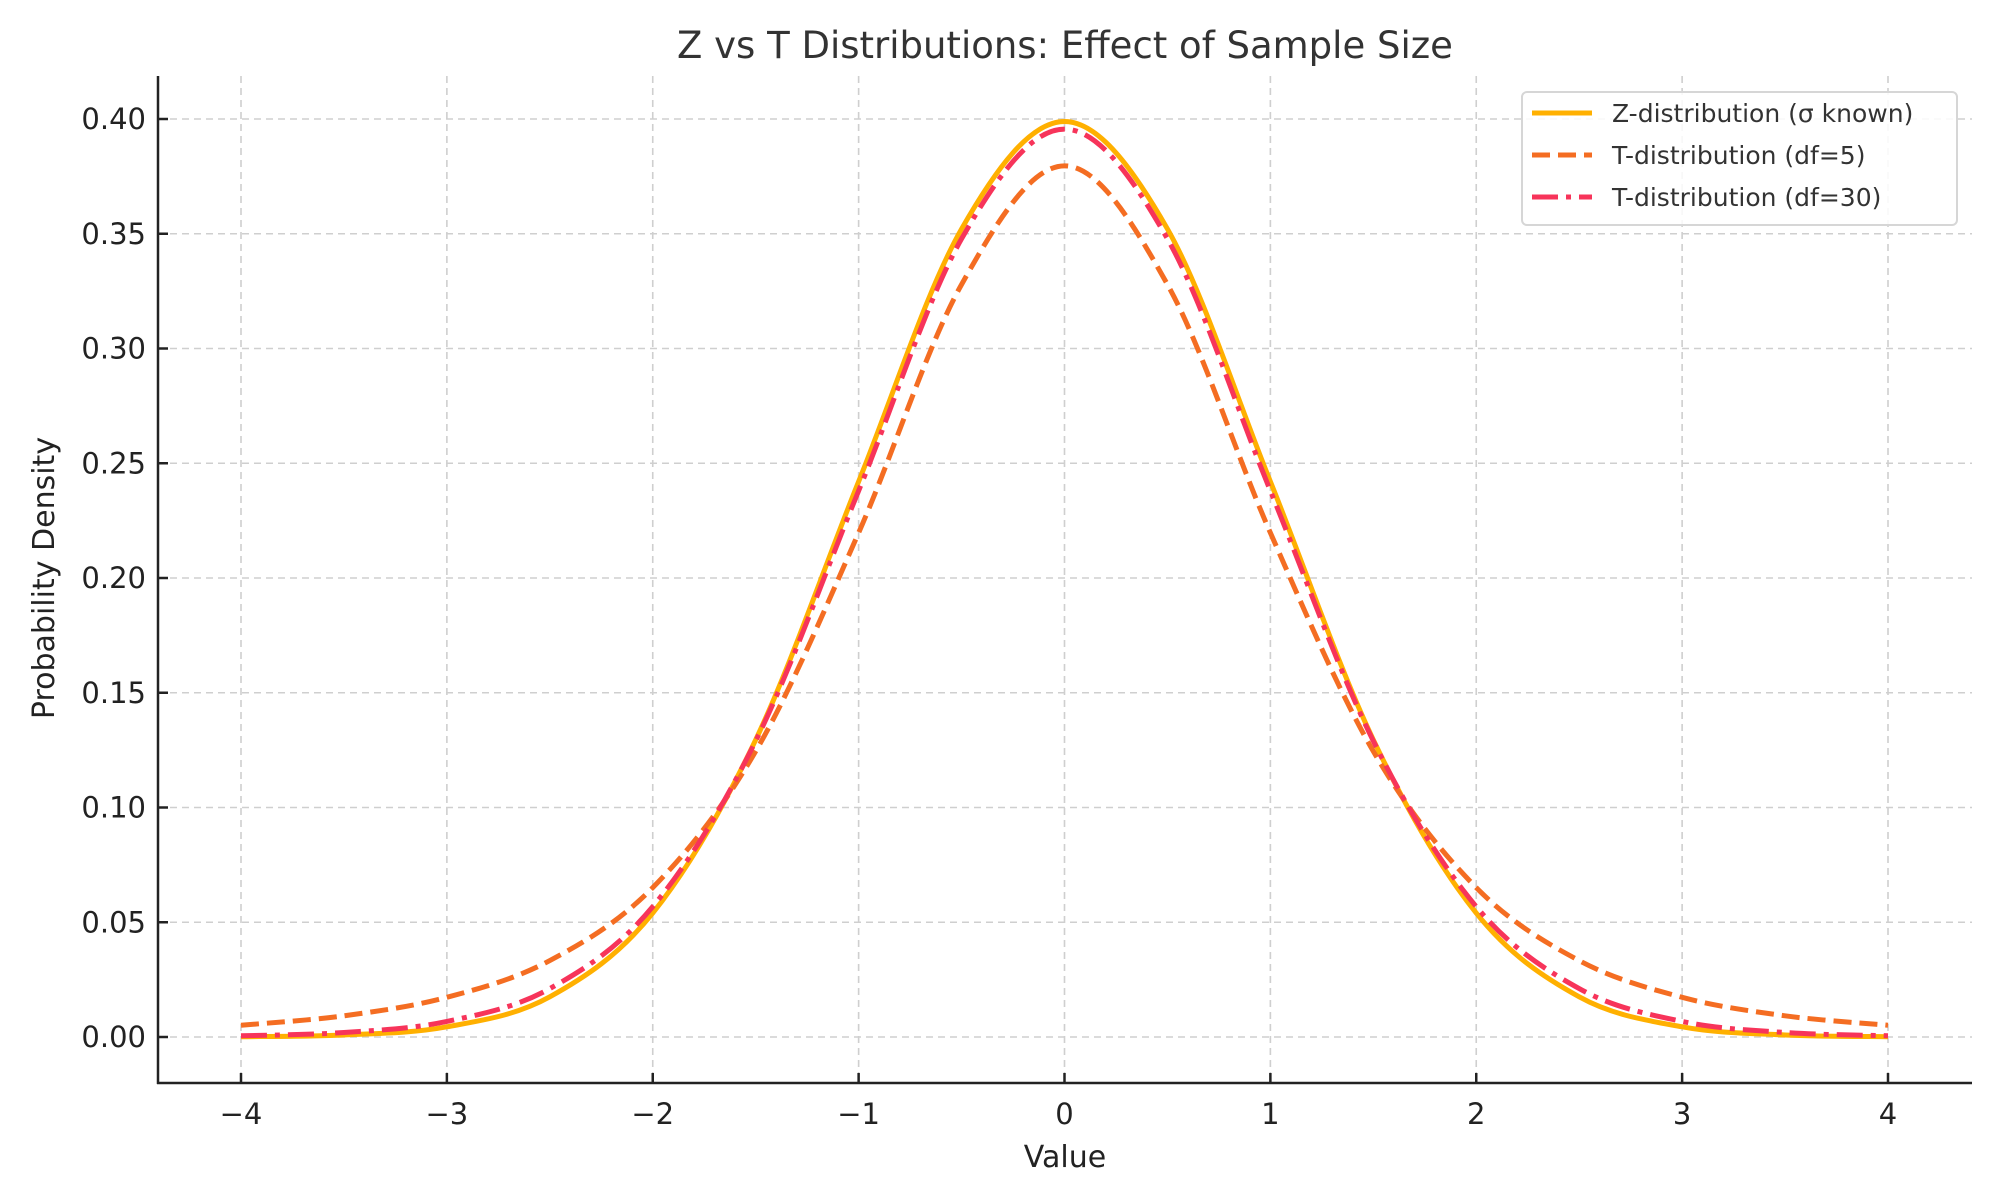  I want to click on y-ticks: 0.00 0.05 0.10 0.15 0.20 0.25 0.30 0.35 0.40, so click(124, 578).